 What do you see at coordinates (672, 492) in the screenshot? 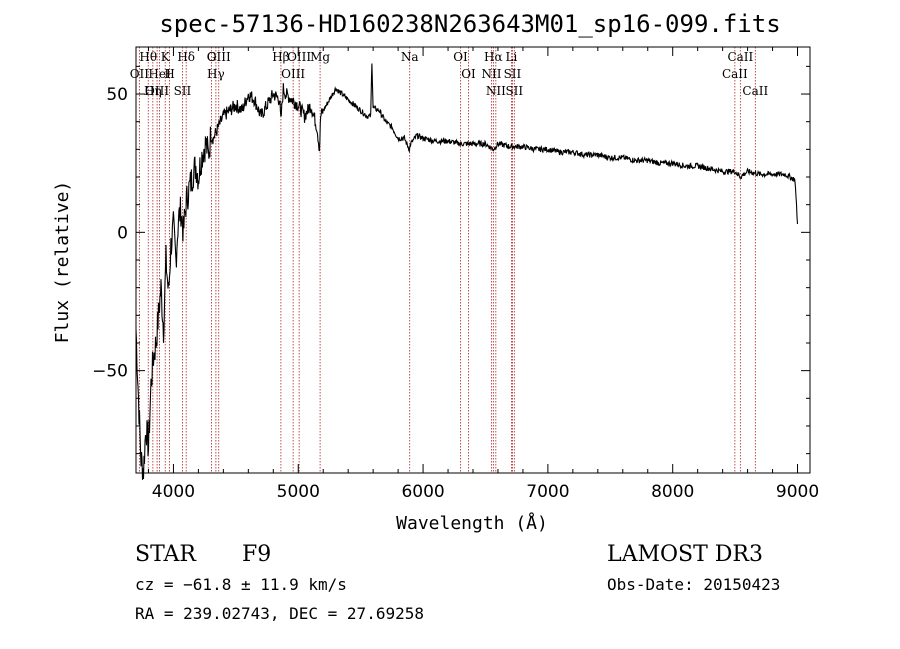
I see `x-tick-label: 8000` at bounding box center [672, 492].